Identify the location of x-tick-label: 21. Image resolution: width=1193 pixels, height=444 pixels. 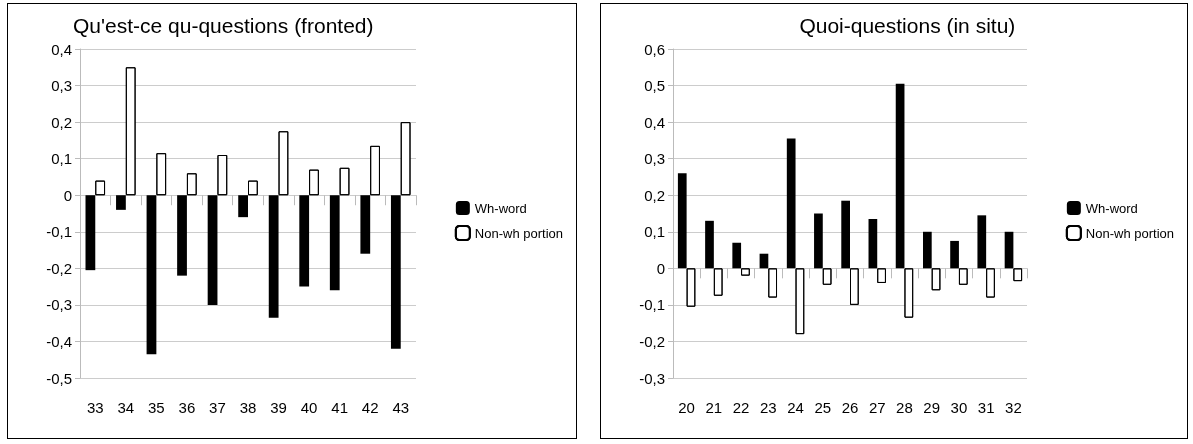
(714, 407).